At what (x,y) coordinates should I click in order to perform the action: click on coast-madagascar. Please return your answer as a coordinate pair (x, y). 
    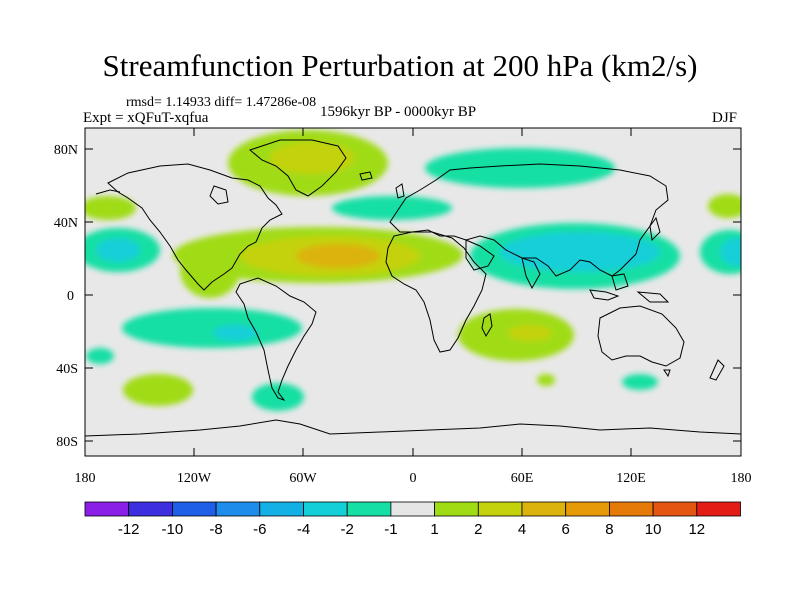
    Looking at the image, I should click on (487, 325).